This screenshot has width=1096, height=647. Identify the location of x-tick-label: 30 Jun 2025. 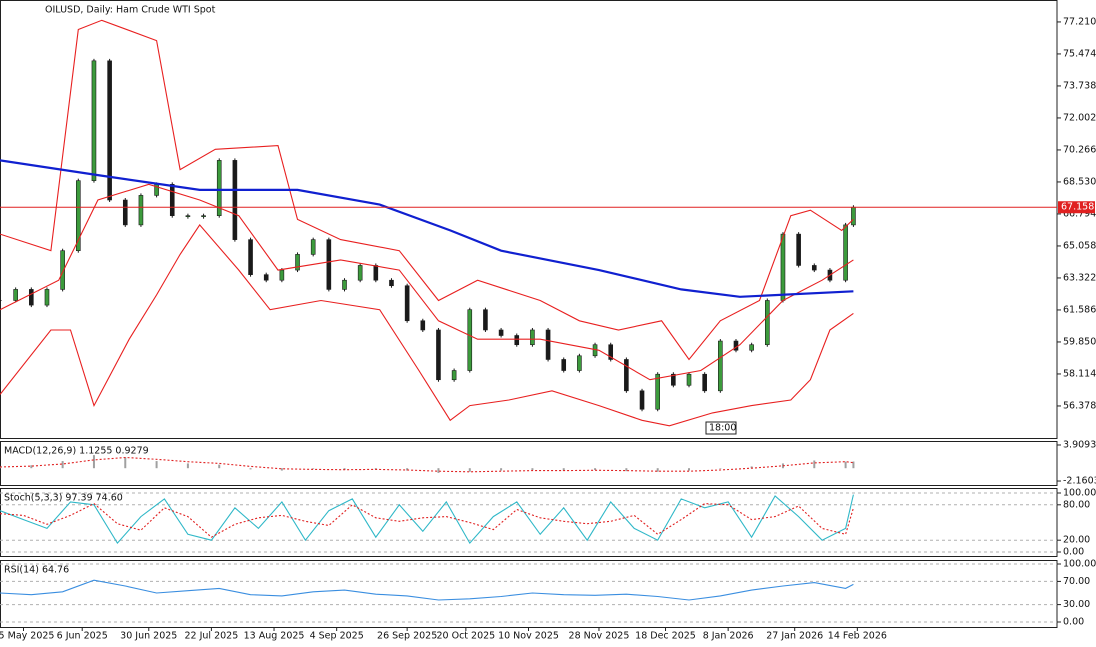
(148, 636).